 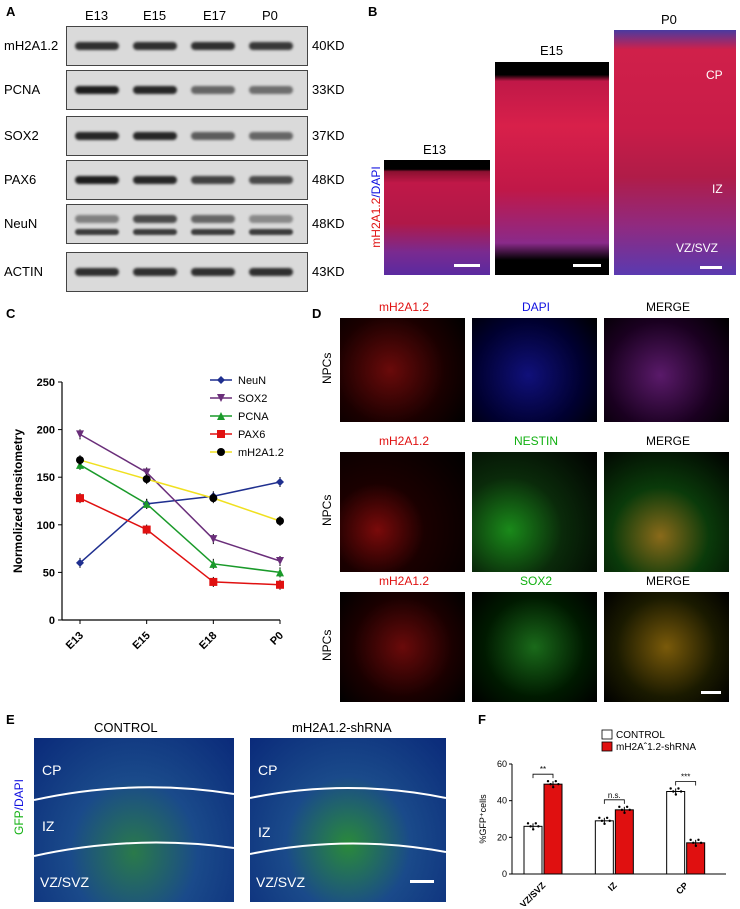 What do you see at coordinates (252, 399) in the screenshot?
I see `legend-label: SOX2` at bounding box center [252, 399].